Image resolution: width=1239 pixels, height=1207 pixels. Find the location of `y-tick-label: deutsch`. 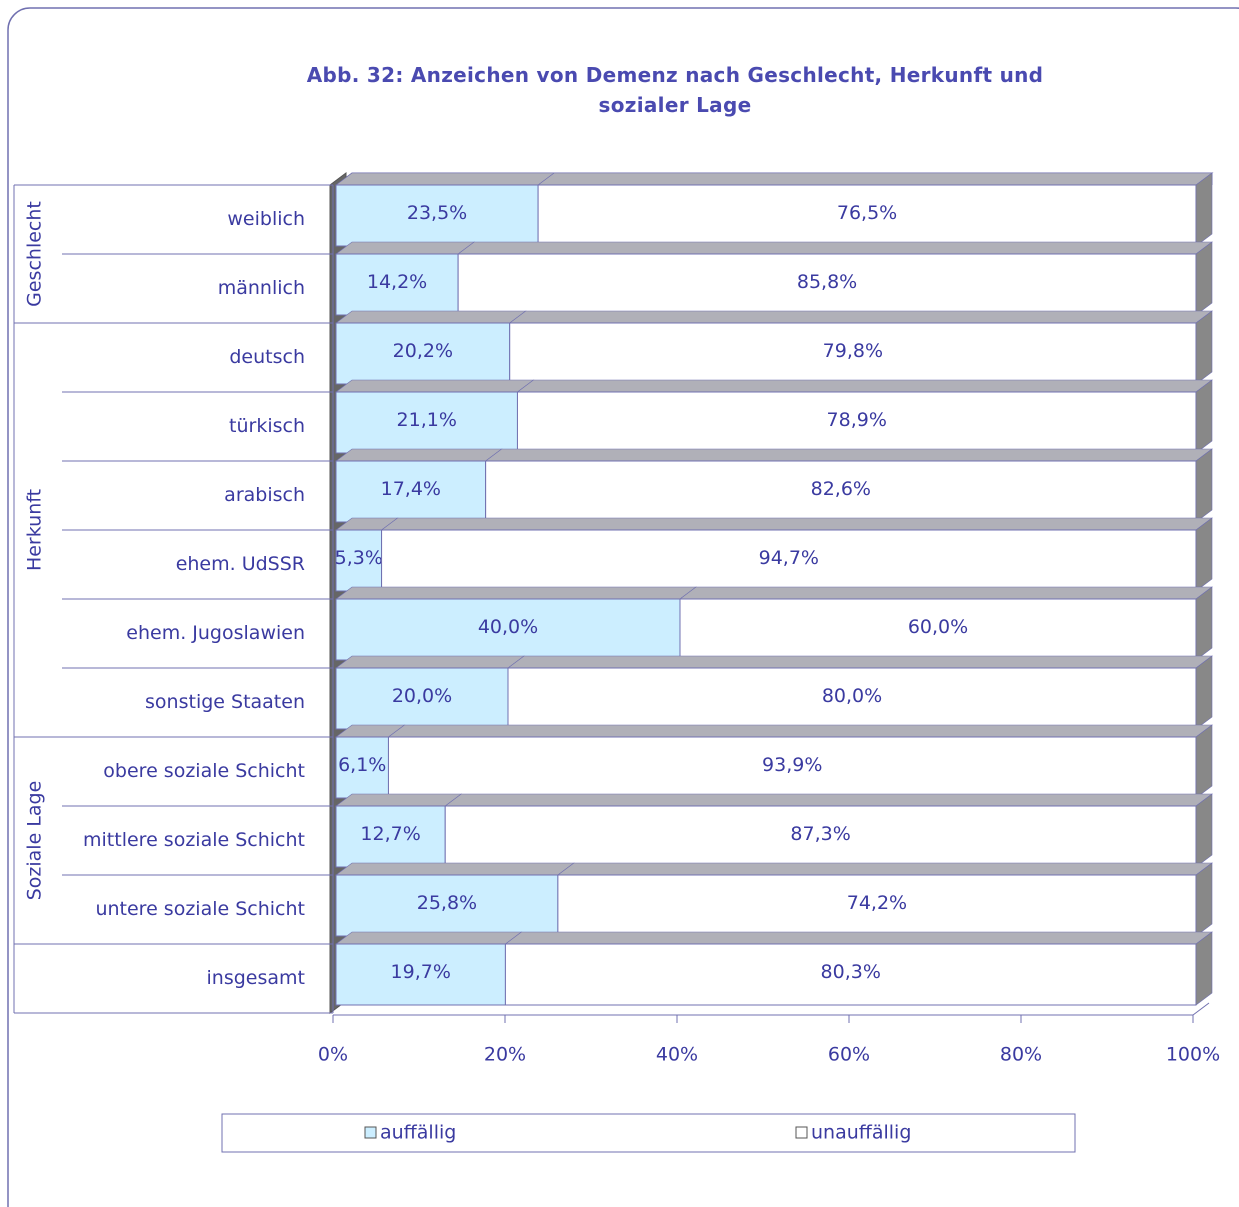

y-tick-label: deutsch is located at coordinates (267, 357).